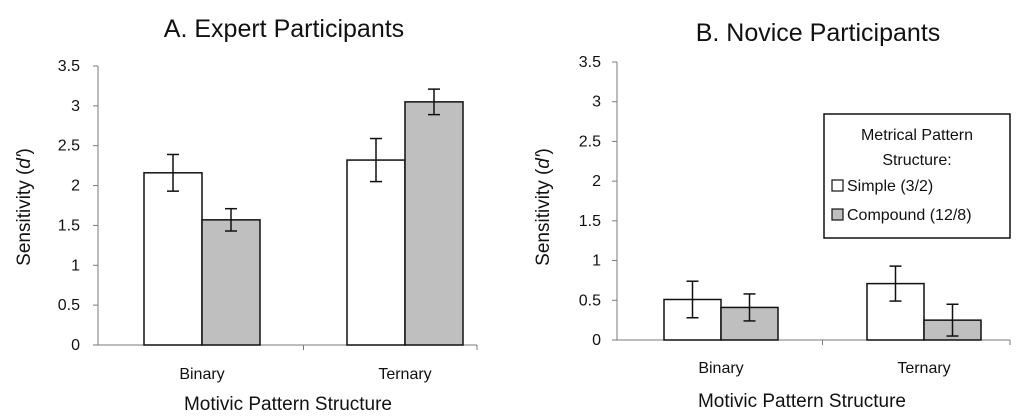 Image resolution: width=1018 pixels, height=417 pixels. I want to click on legend-title-line1: Metrical Pattern, so click(917, 135).